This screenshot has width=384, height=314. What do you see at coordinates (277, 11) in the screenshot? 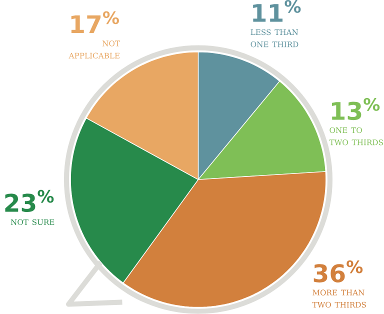
I see `data-label: 11$^{%}$` at bounding box center [277, 11].